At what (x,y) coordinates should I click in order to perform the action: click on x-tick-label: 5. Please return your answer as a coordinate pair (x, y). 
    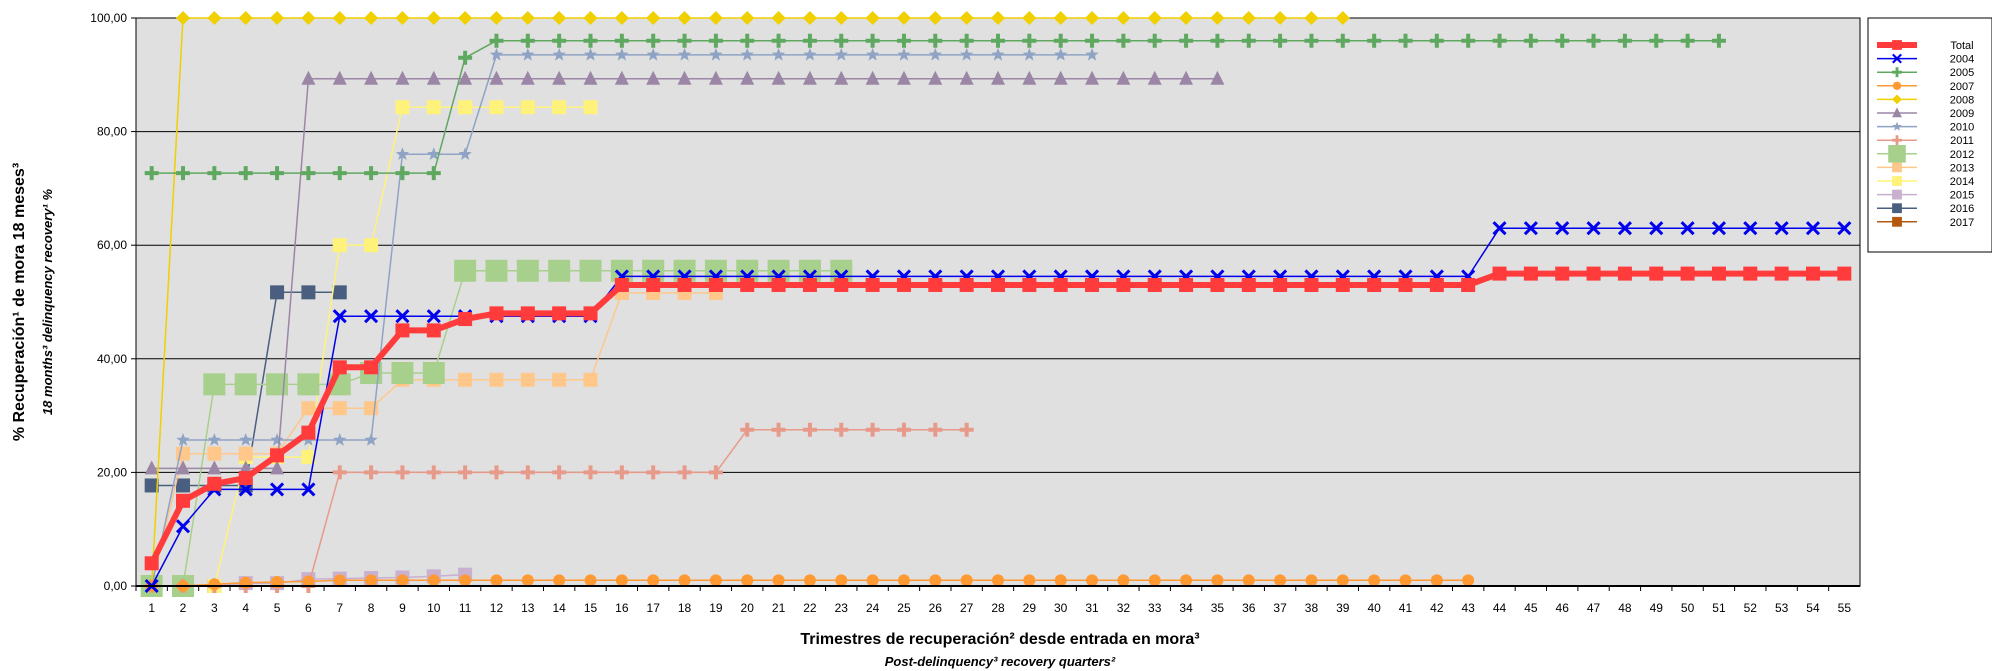
    Looking at the image, I should click on (277, 608).